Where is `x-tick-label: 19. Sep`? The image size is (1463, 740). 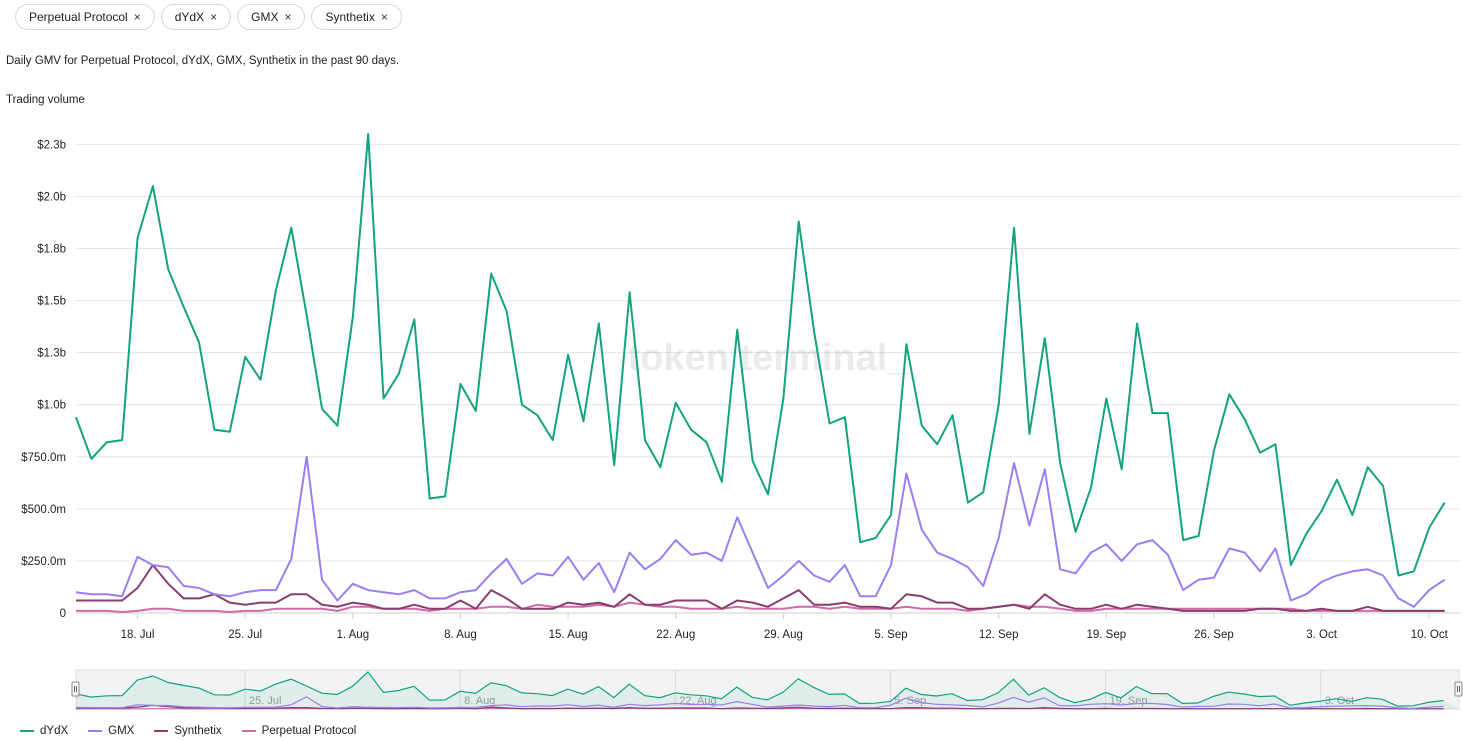
x-tick-label: 19. Sep is located at coordinates (1106, 635).